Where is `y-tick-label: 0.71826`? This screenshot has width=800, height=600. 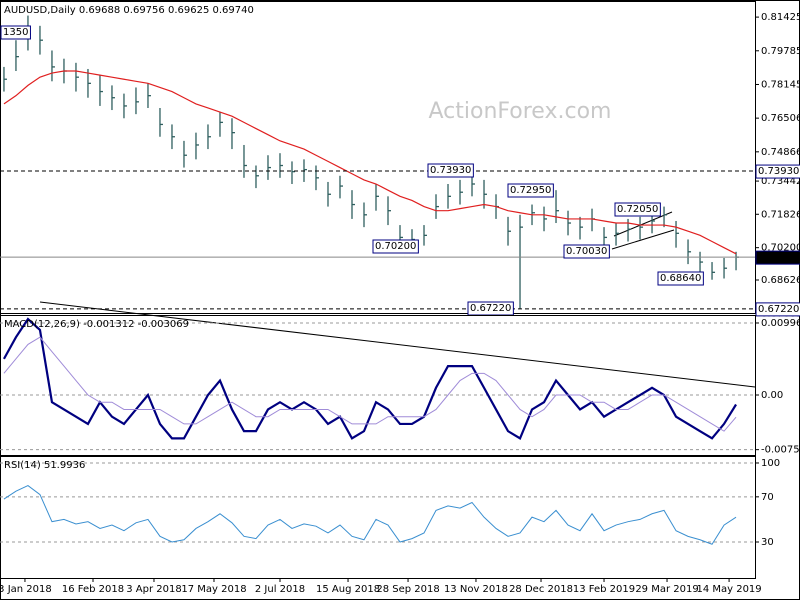 y-tick-label: 0.71826 is located at coordinates (780, 214).